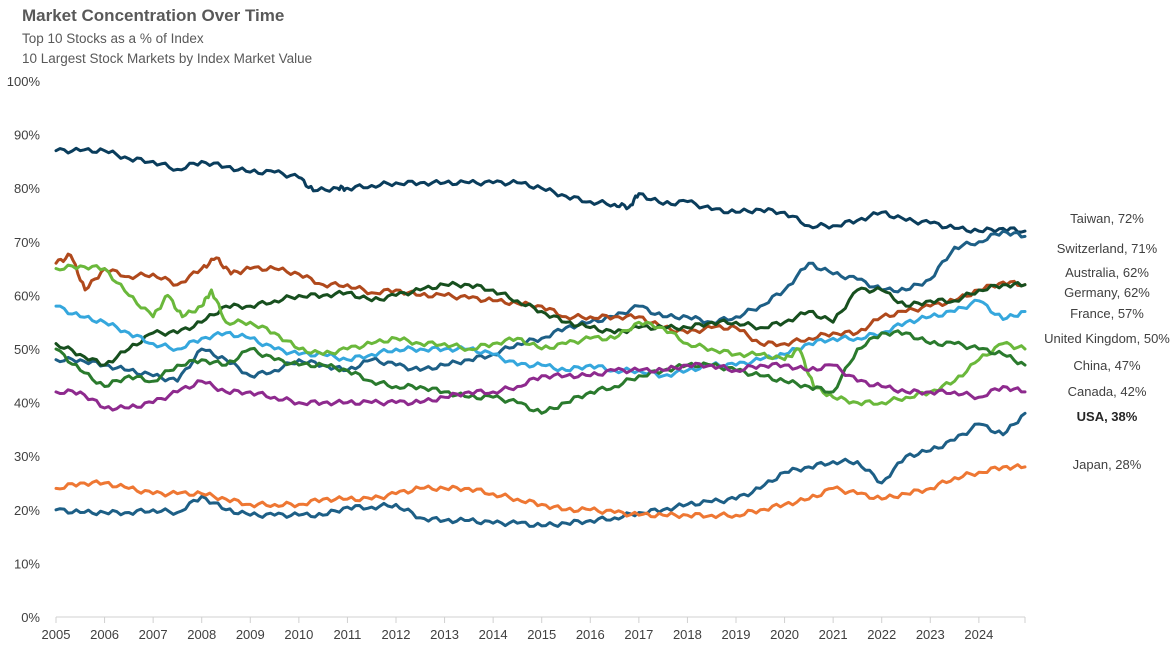 Image resolution: width=1174 pixels, height=663 pixels. I want to click on y-axis: 0% 10% 20% 30% 40% 50% 60% 70% 80% 90% 100%, so click(24, 349).